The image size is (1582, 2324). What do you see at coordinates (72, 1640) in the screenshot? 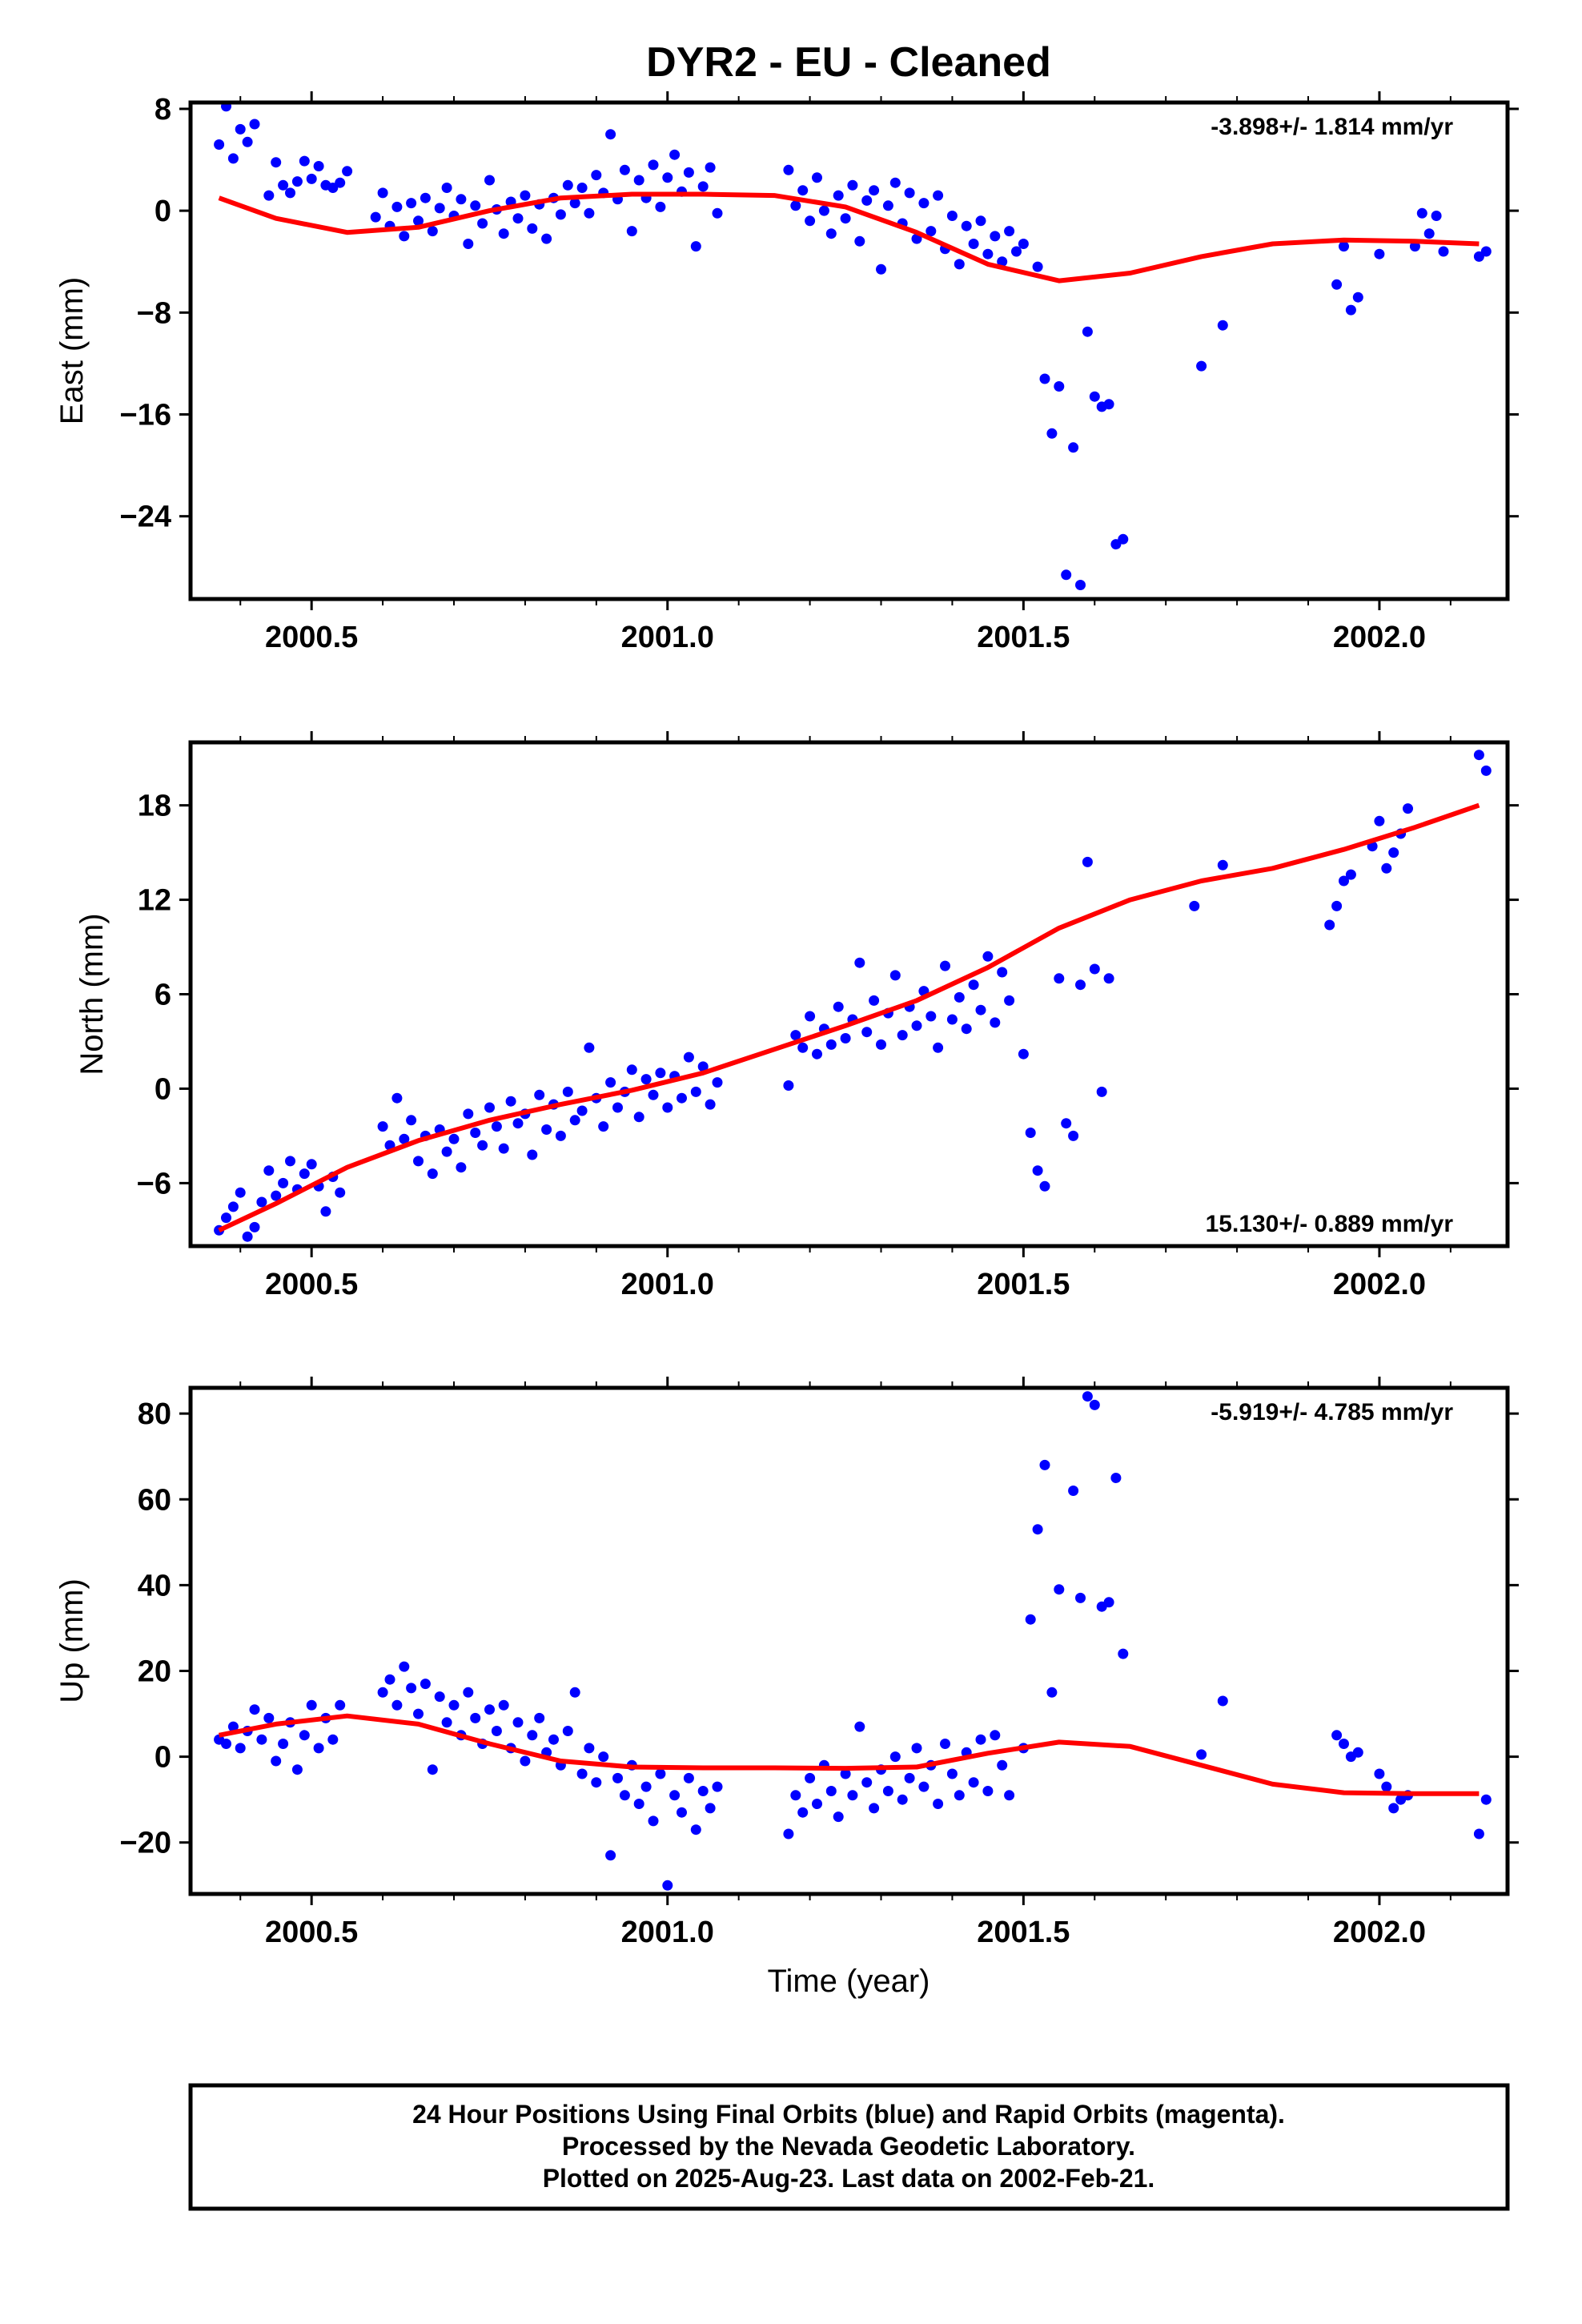
I see `y-axis-title: Up (mm)` at bounding box center [72, 1640].